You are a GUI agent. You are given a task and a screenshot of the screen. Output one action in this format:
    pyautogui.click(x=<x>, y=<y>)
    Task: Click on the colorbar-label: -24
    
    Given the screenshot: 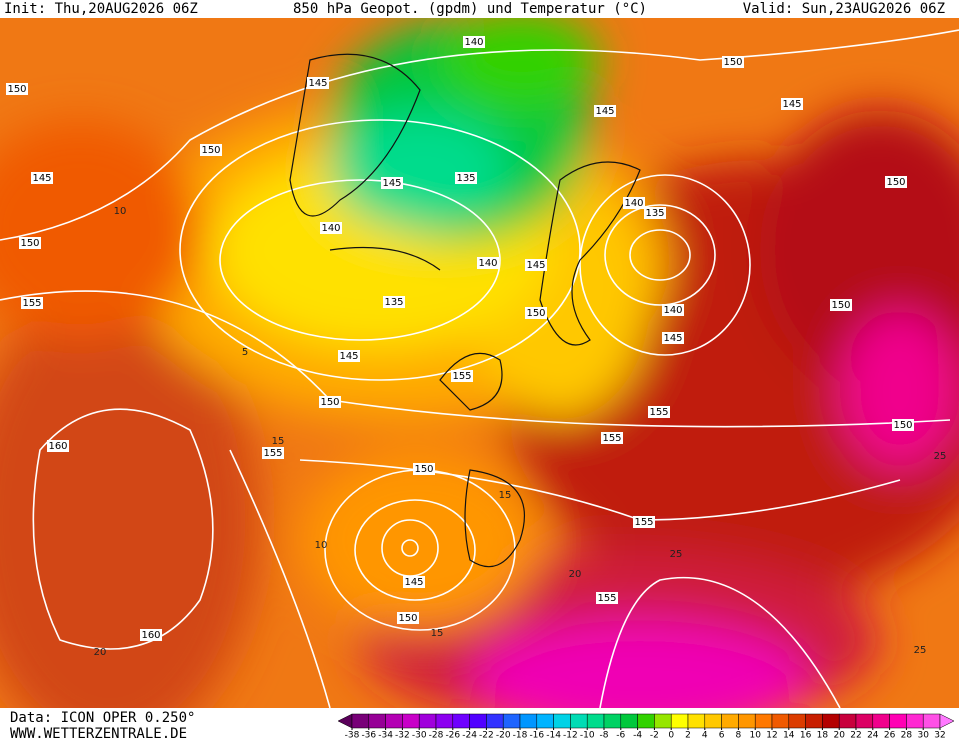 What is the action you would take?
    pyautogui.click(x=469, y=736)
    